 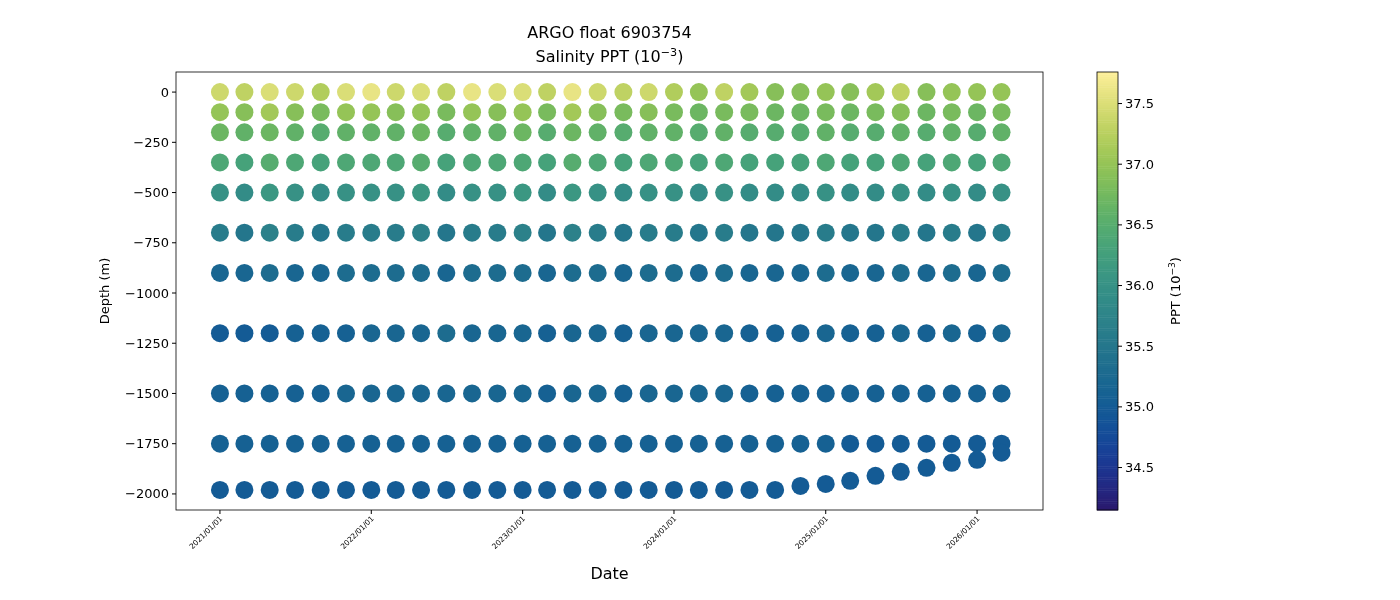 What do you see at coordinates (1139, 407) in the screenshot?
I see `color-bar-label: 35.0` at bounding box center [1139, 407].